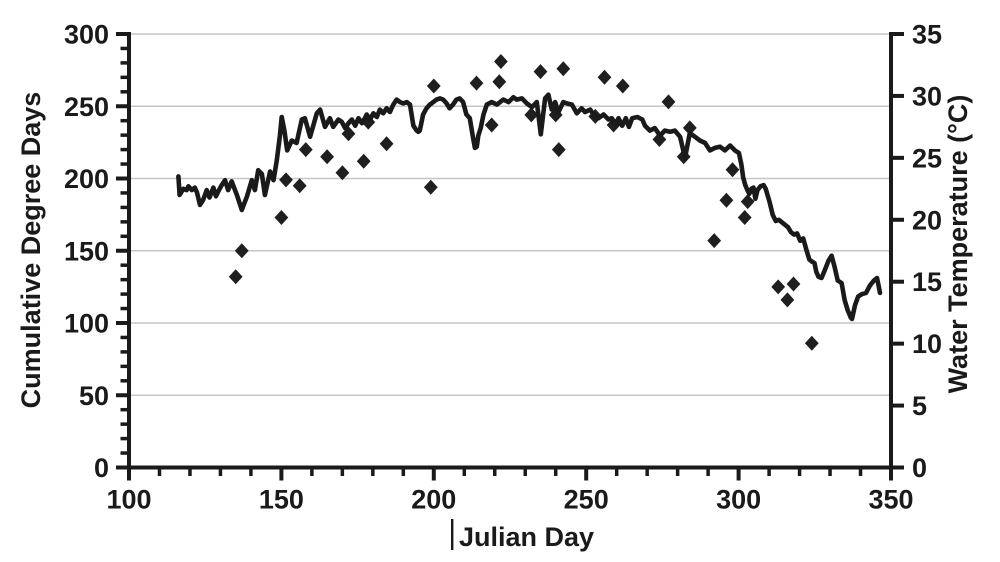 This screenshot has height=562, width=1000. I want to click on text-cursor-artifact, so click(452, 534).